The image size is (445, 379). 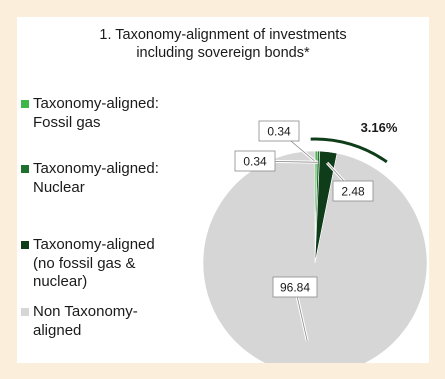 I want to click on legend-item-nuclear: Taxonomy-aligned: Nuclear, so click(x=102, y=178).